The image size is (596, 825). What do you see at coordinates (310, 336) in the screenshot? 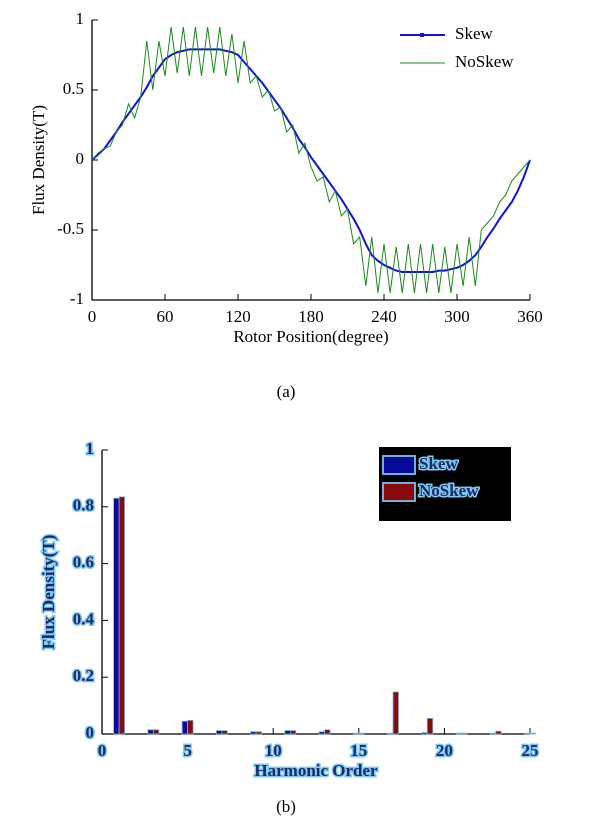
I see `x-axis-label: Rotor Position(degree)` at bounding box center [310, 336].